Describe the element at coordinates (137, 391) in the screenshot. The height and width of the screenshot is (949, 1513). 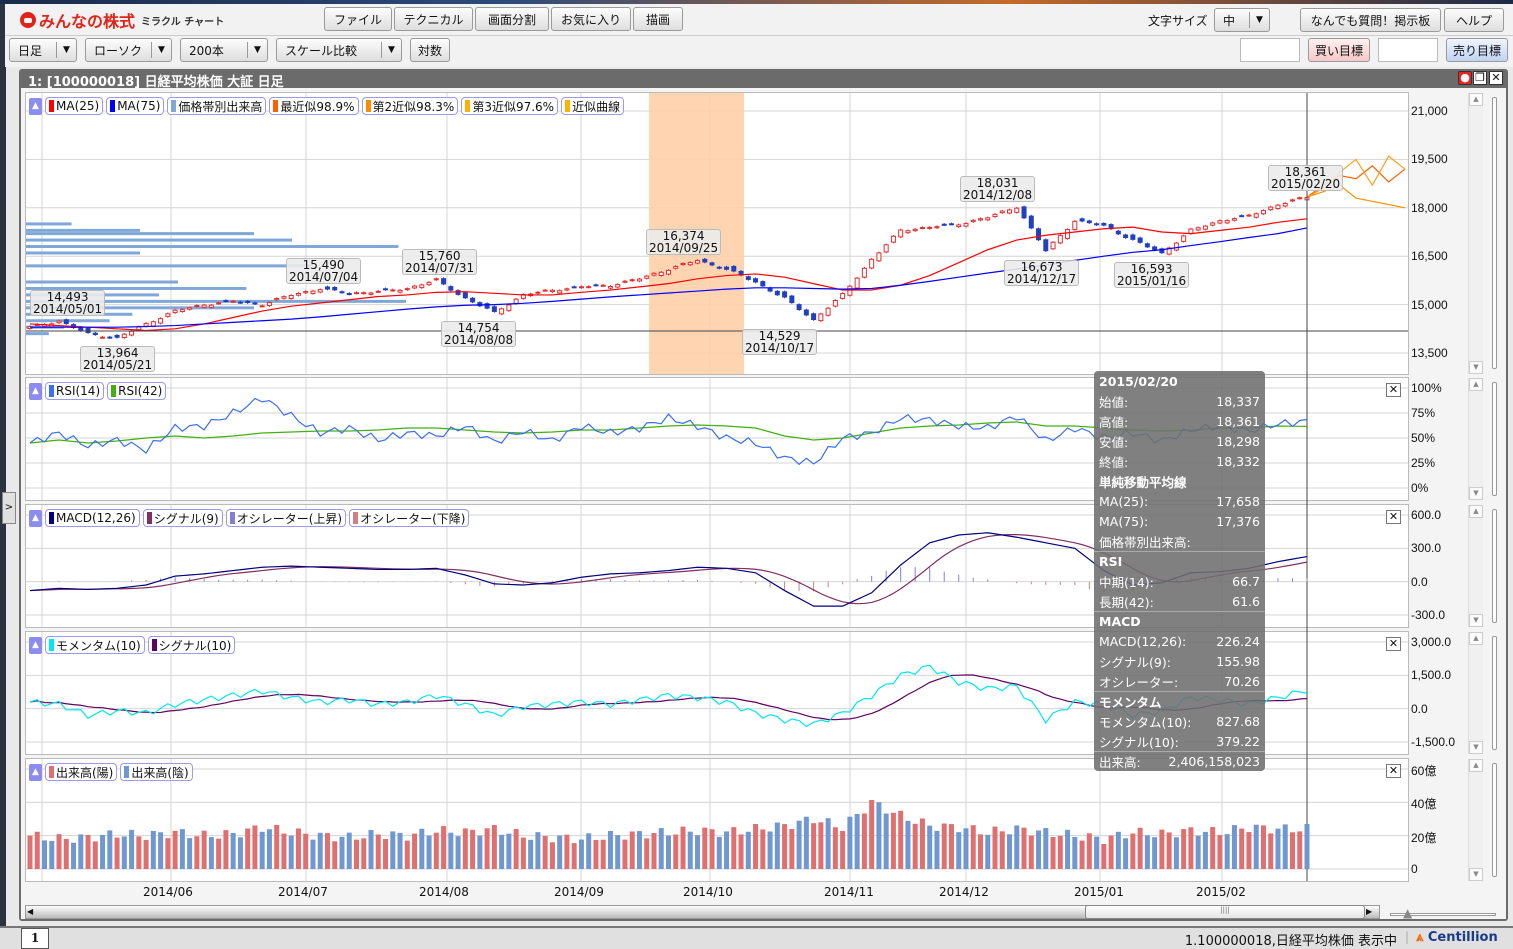
I see `legend-rsi42: RSI(42)` at that location.